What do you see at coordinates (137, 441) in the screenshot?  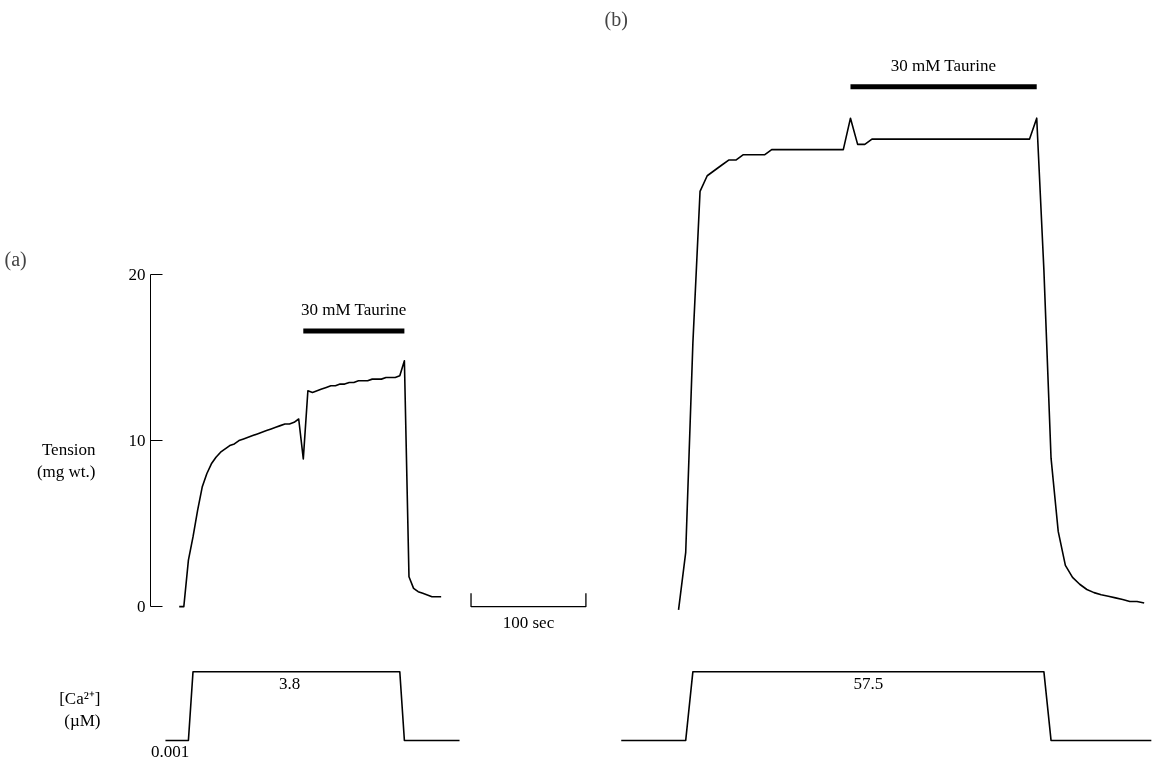 I see `y-tick-label: 10` at bounding box center [137, 441].